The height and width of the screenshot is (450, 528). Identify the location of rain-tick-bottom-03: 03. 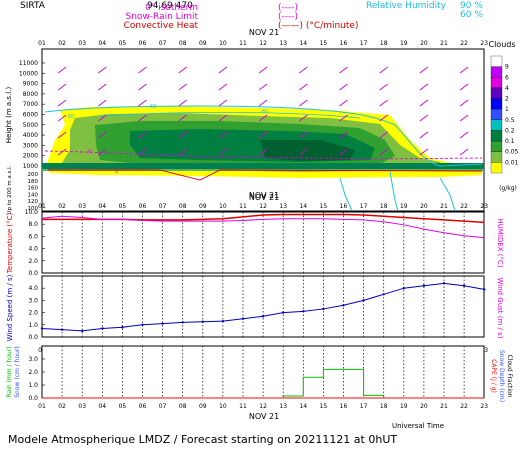
(82, 406).